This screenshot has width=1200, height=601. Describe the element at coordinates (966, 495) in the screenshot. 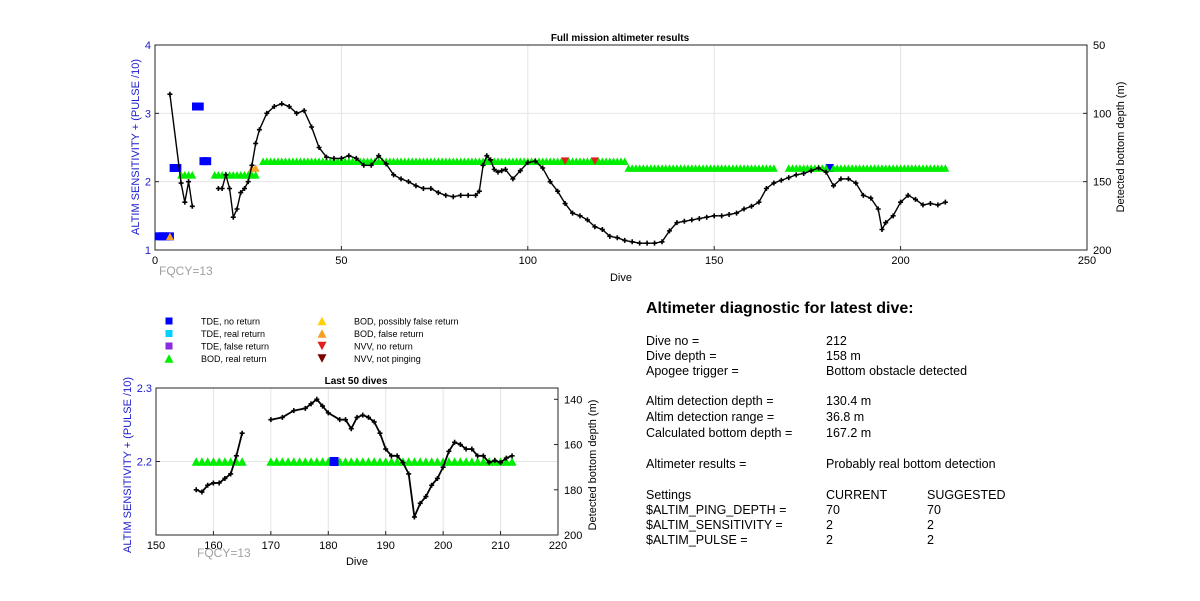

I see `suggested-header: SUGGESTED` at that location.